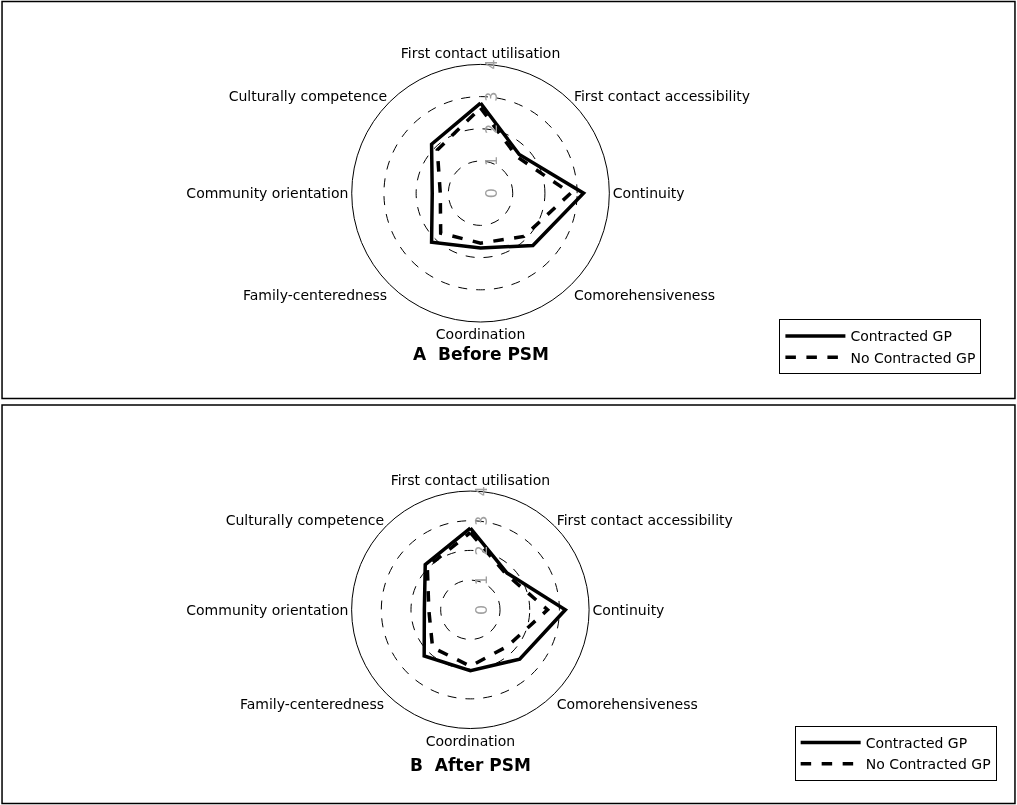  What do you see at coordinates (481, 354) in the screenshot?
I see `text: A Before PSM` at bounding box center [481, 354].